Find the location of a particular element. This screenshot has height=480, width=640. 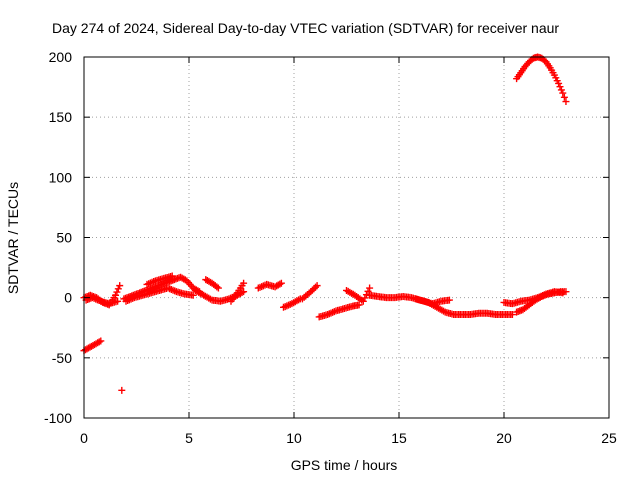

y-tick-label: 150 is located at coordinates (61, 117).